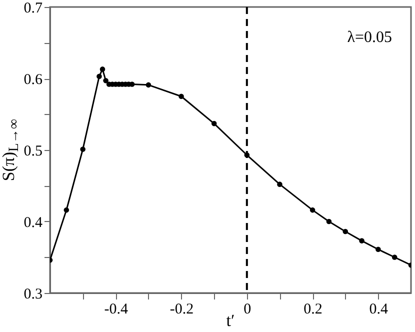 This screenshot has width=415, height=332. I want to click on y-tick-label: 0.7, so click(33, 8).